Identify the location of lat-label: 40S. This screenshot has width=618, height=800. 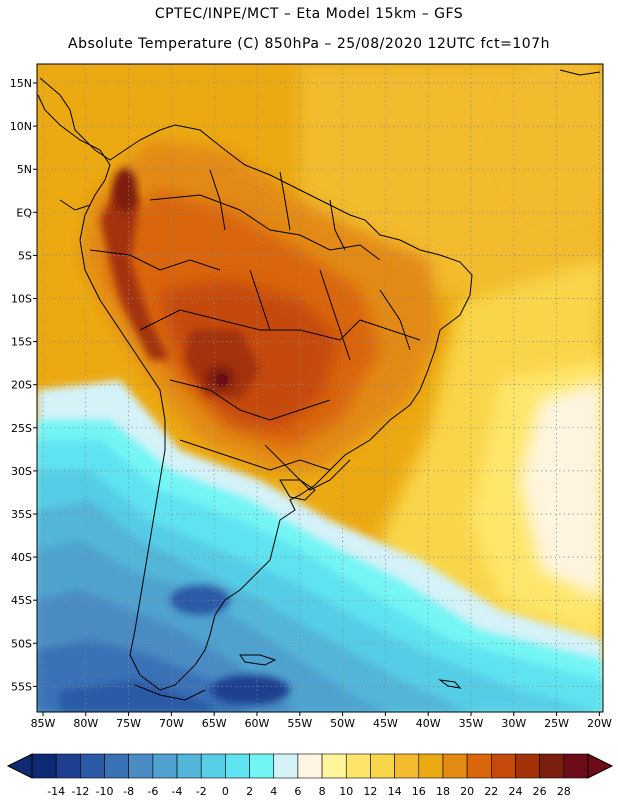
(21, 557).